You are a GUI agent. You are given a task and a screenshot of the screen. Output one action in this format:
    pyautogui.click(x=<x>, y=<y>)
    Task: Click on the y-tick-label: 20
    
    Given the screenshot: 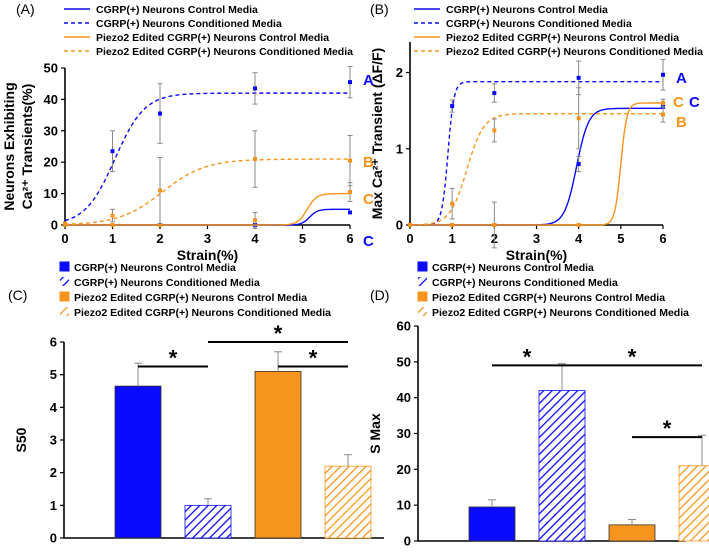 What is the action you would take?
    pyautogui.click(x=51, y=162)
    